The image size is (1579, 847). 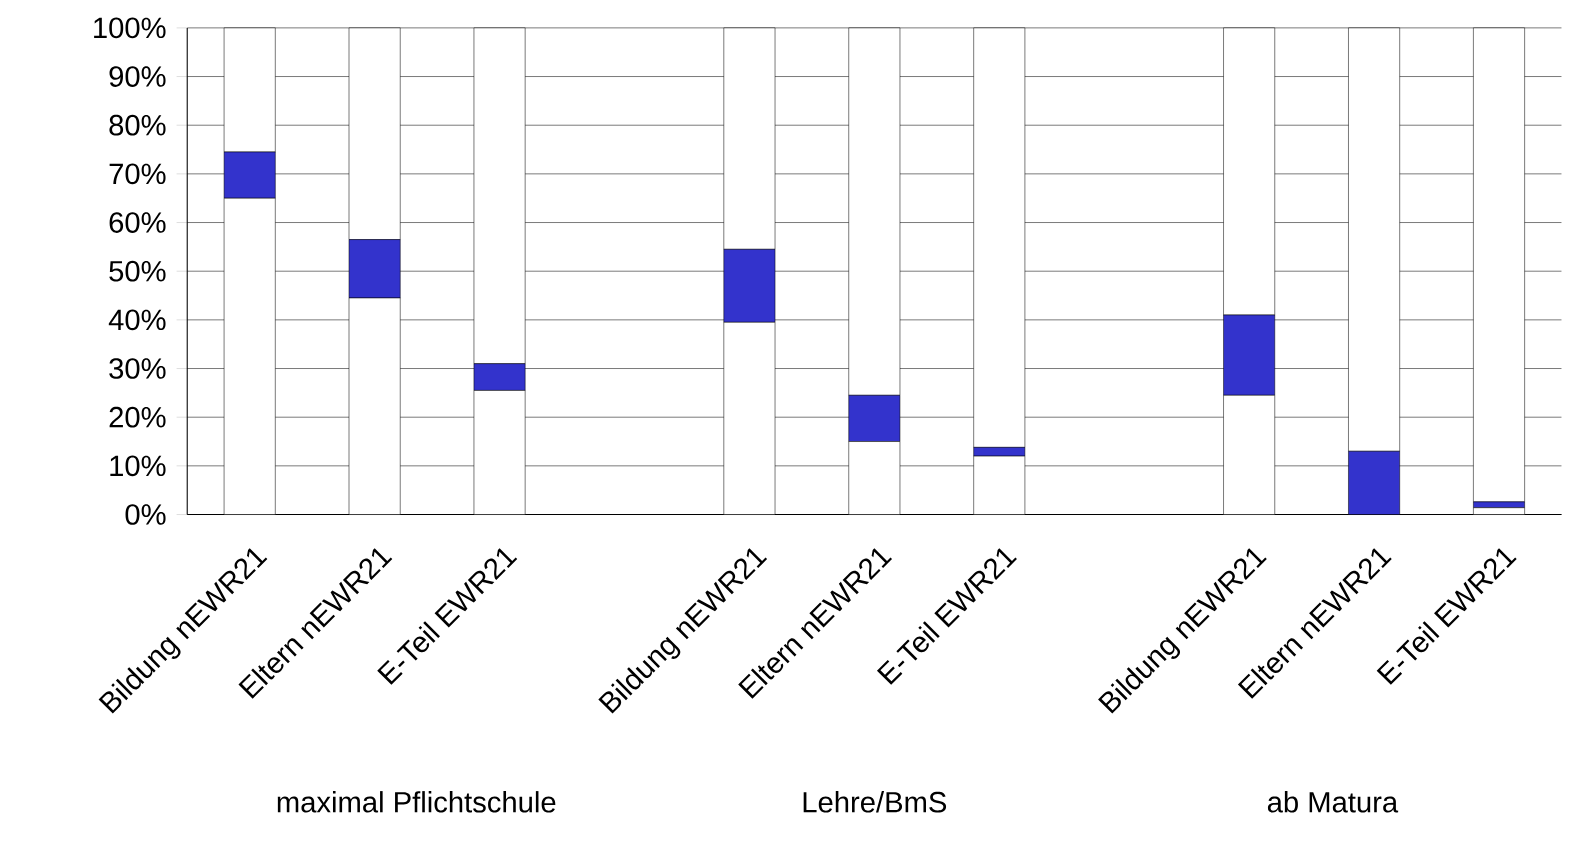 What do you see at coordinates (137, 76) in the screenshot?
I see `y-tick-label: 90%` at bounding box center [137, 76].